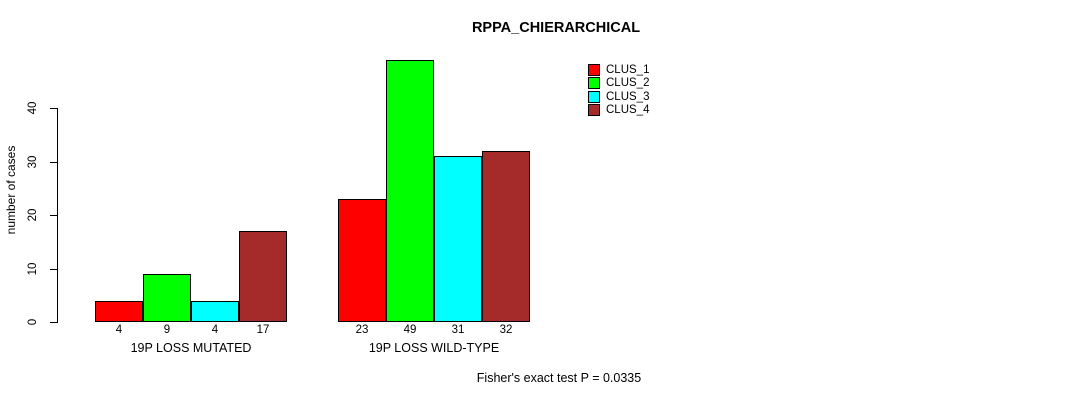 Image resolution: width=1090 pixels, height=400 pixels. I want to click on legend-label: CLUS_3, so click(628, 97).